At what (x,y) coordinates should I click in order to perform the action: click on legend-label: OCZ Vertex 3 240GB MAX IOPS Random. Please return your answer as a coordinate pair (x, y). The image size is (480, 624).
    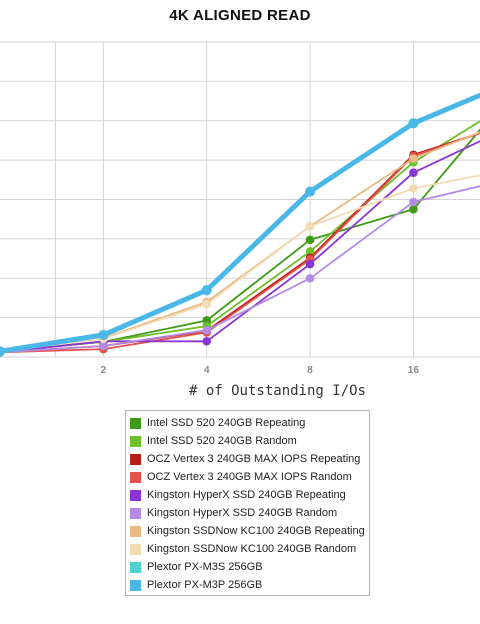
    Looking at the image, I should click on (249, 477).